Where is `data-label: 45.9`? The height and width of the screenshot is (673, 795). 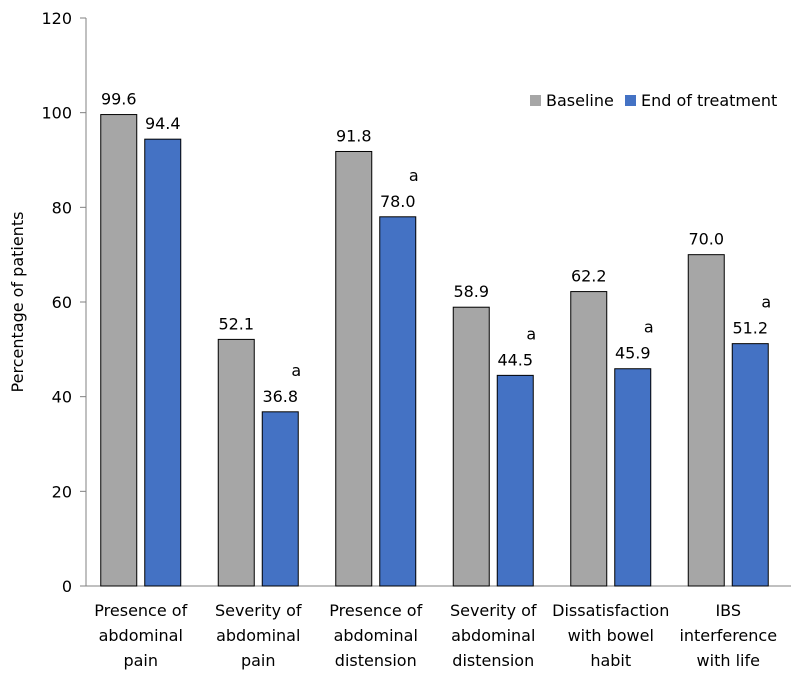 data-label: 45.9 is located at coordinates (633, 353).